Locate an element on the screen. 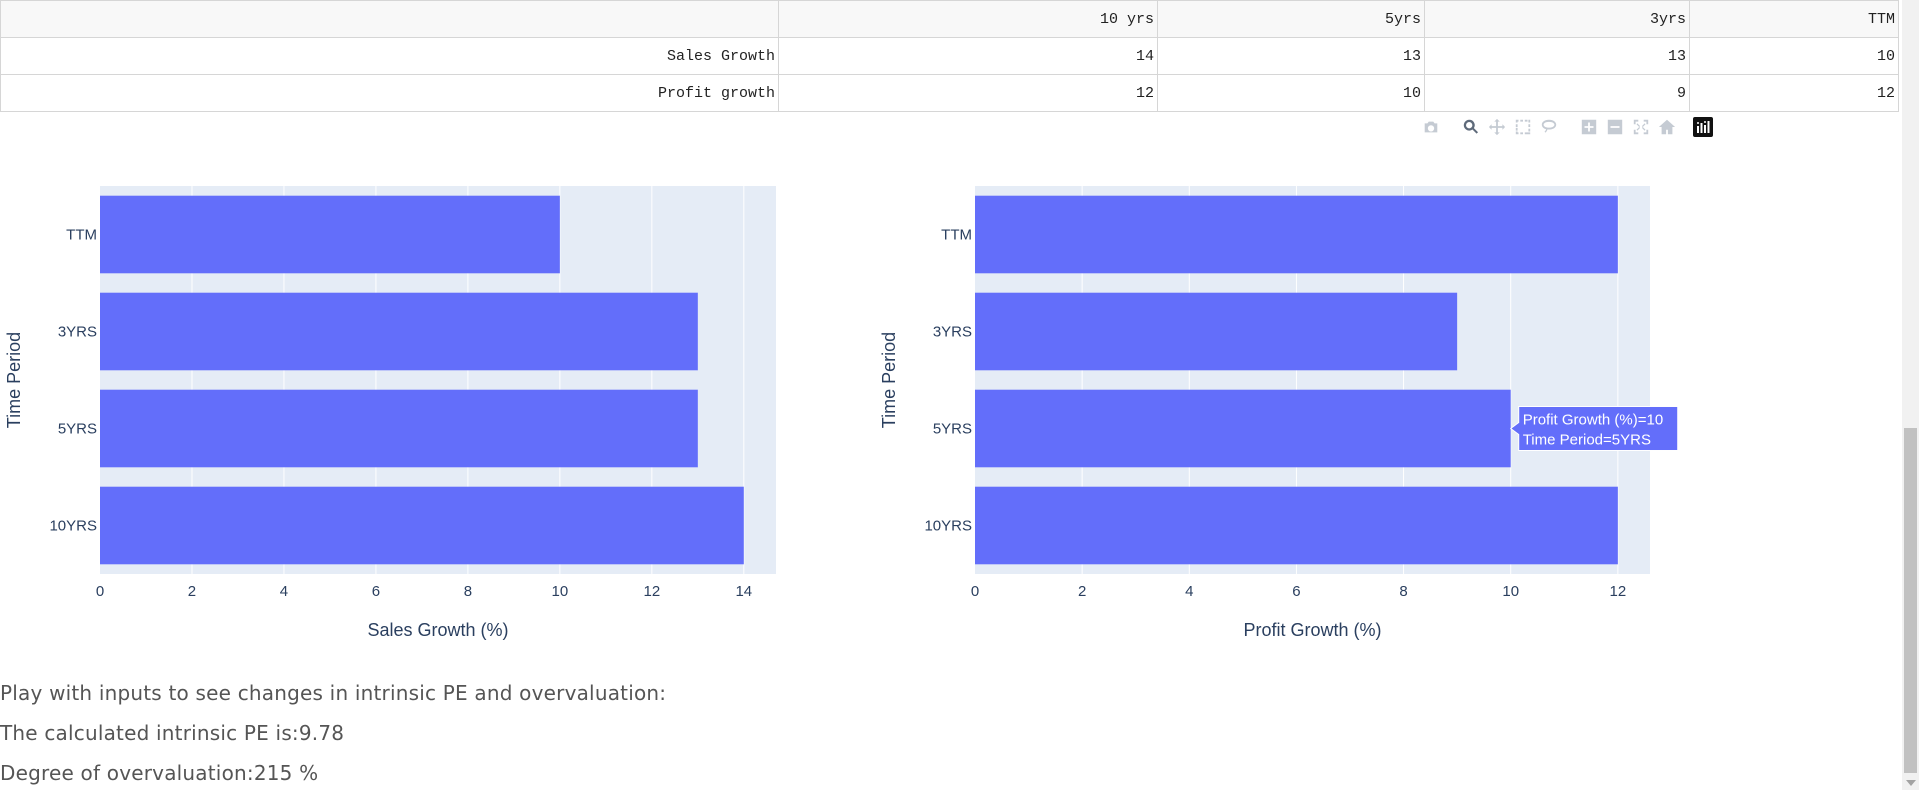  page-scrollbar is located at coordinates (1910, 395).